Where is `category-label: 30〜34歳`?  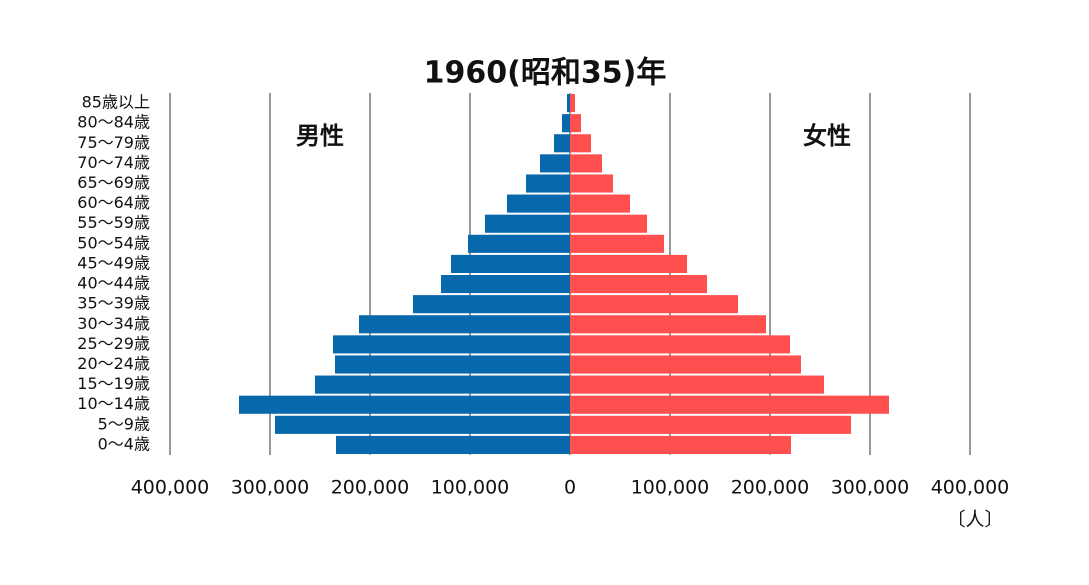
category-label: 30〜34歳 is located at coordinates (113, 323).